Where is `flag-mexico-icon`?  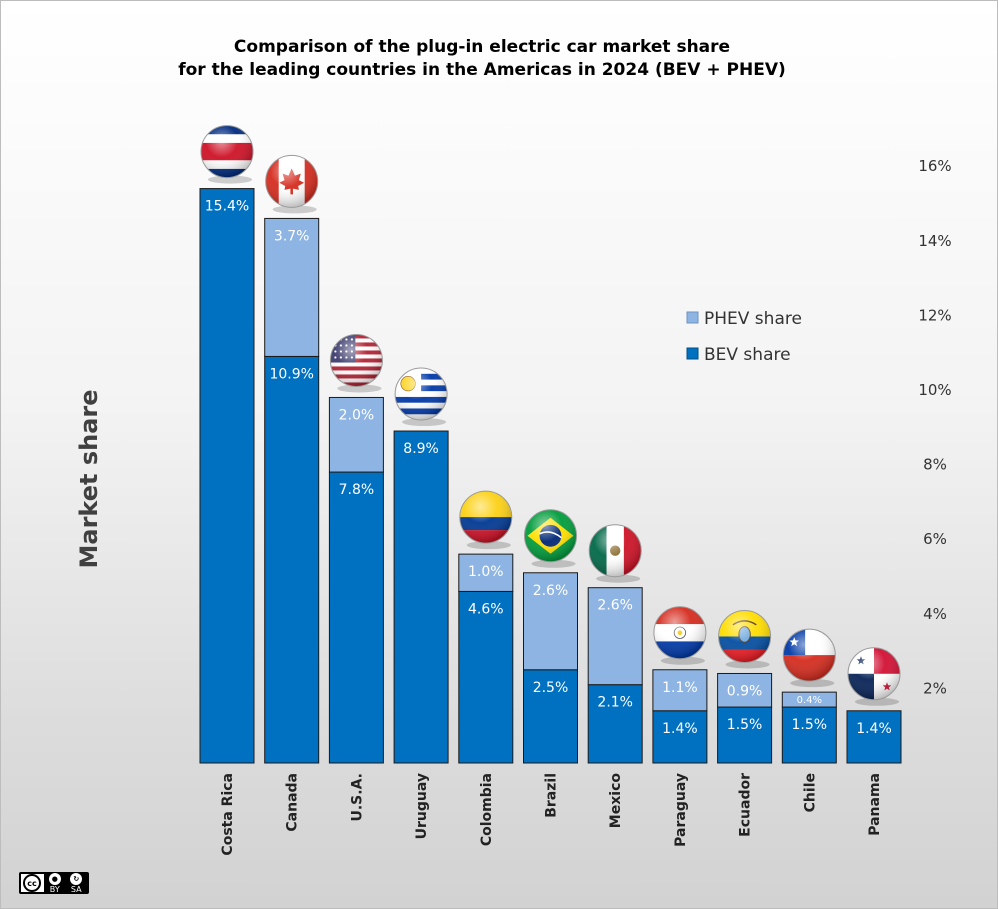 flag-mexico-icon is located at coordinates (615, 553).